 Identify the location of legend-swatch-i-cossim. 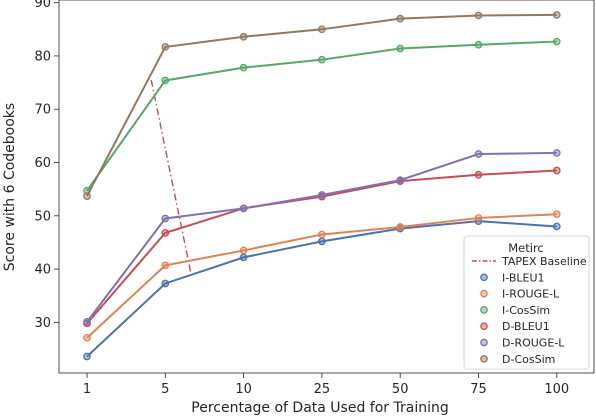
(484, 310).